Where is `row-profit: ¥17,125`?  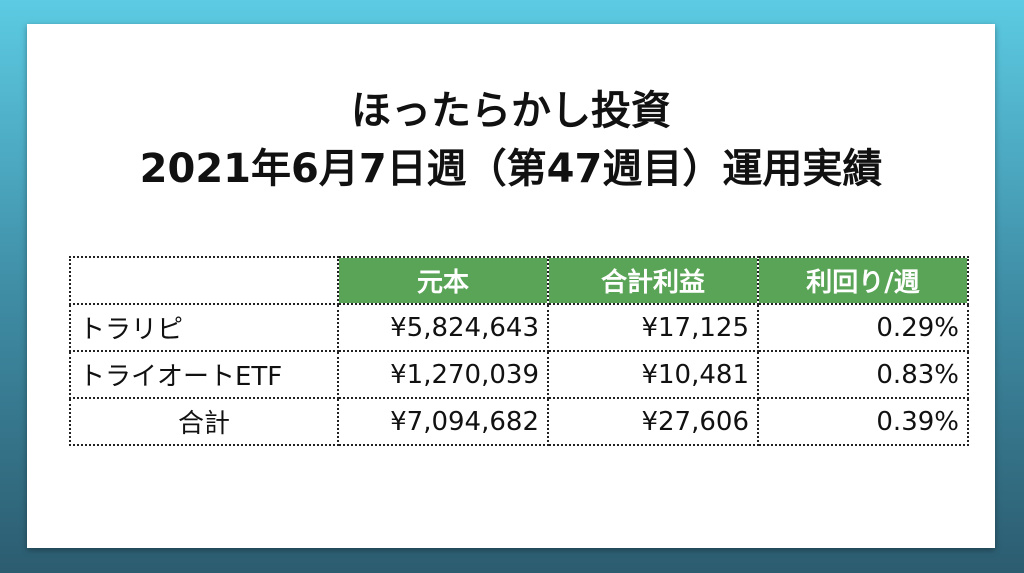 row-profit: ¥17,125 is located at coordinates (653, 327).